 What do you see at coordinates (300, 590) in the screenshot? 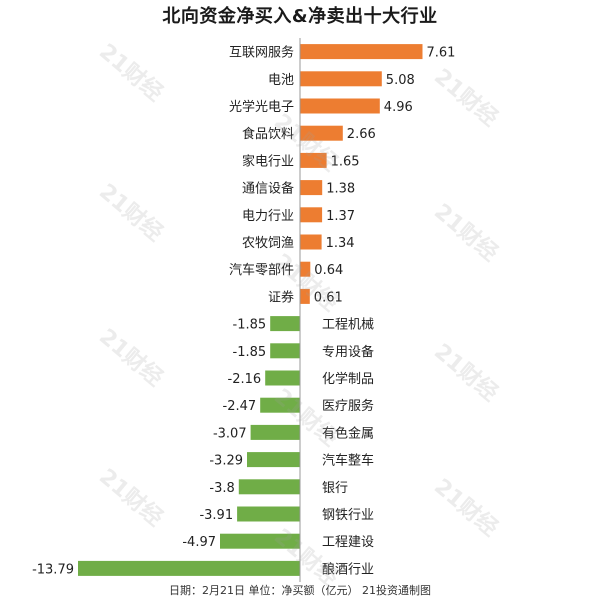
I see `chart-footnote: 日期：2月21日 单位：净买额（亿元） 21投资通制图` at bounding box center [300, 590].